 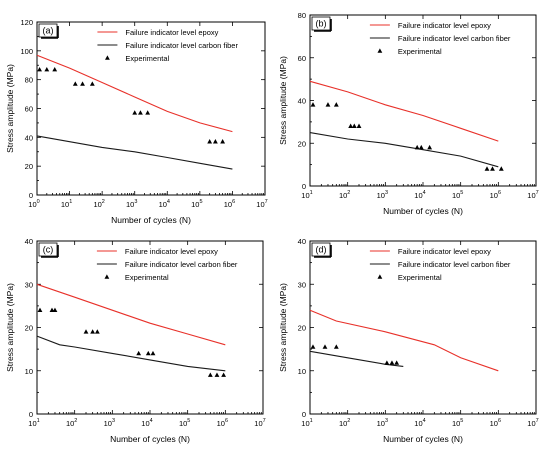 I want to click on y-tick-label: 100, so click(x=26, y=51).